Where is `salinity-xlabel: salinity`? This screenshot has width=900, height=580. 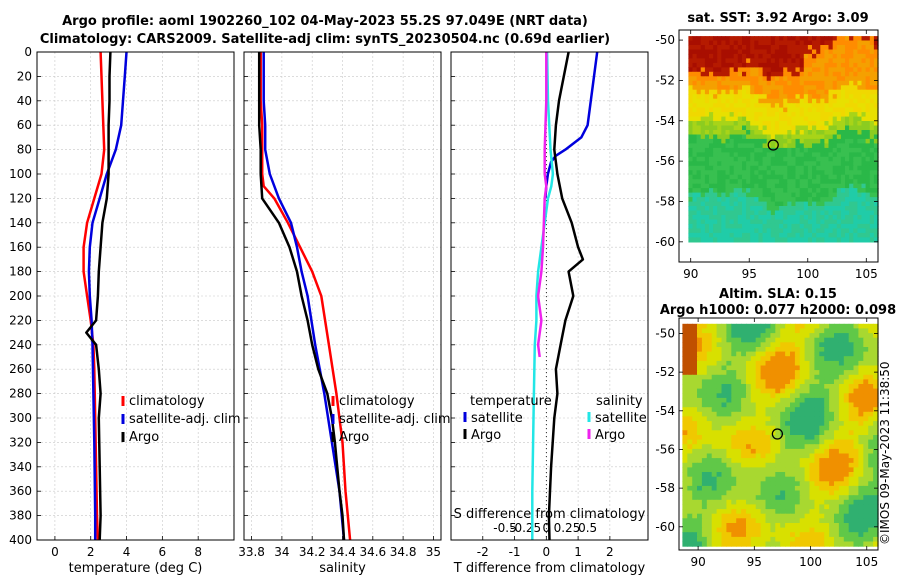 salinity-xlabel: salinity is located at coordinates (342, 568).